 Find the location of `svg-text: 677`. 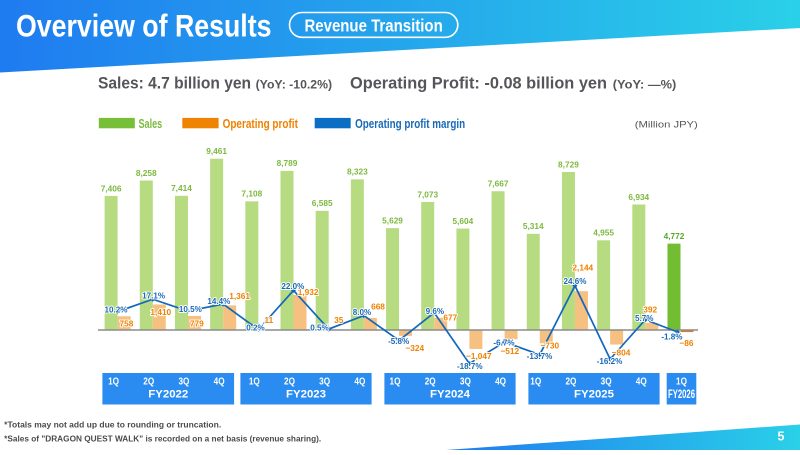

svg-text: 677 is located at coordinates (450, 318).